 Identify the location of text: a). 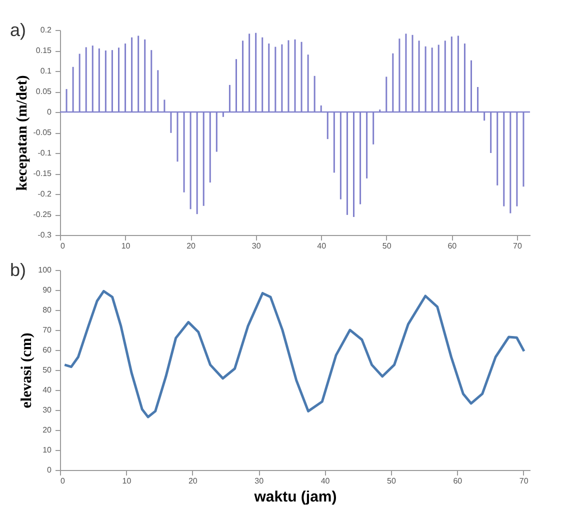
(18, 30).